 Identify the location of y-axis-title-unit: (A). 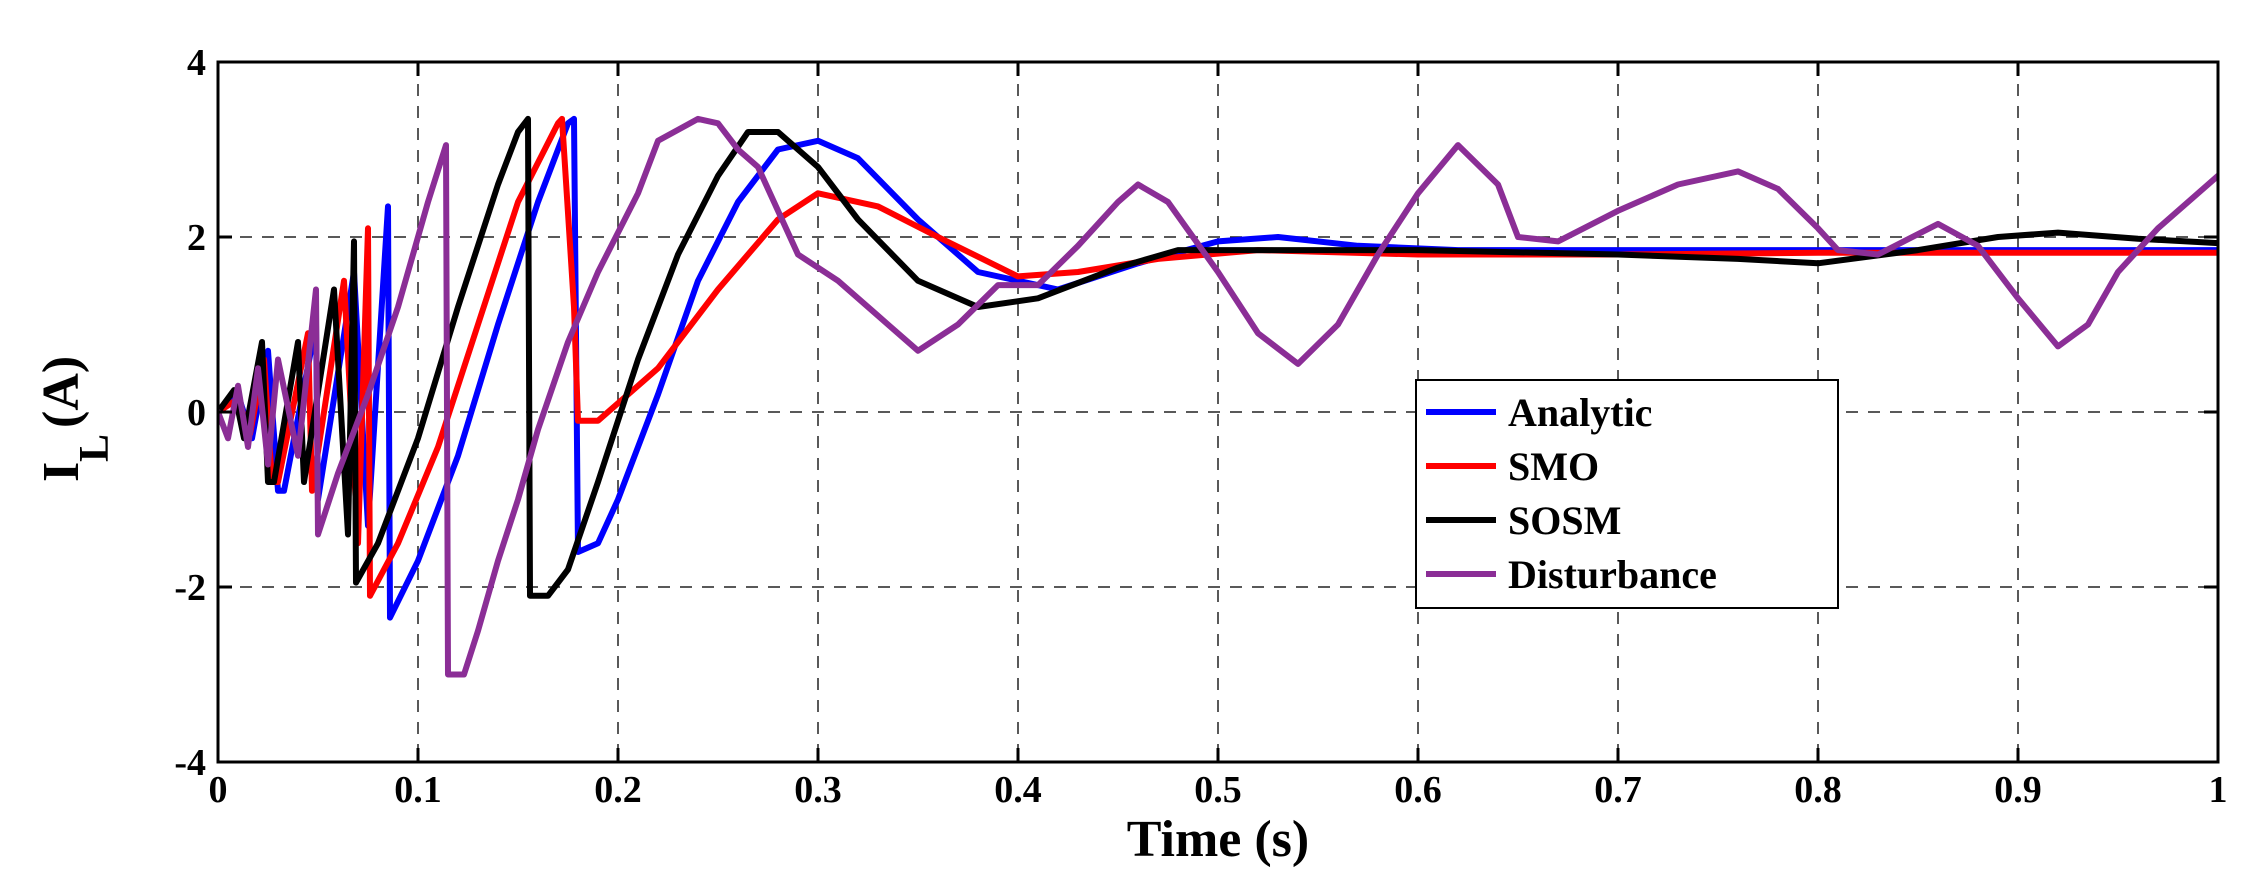
(61, 392).